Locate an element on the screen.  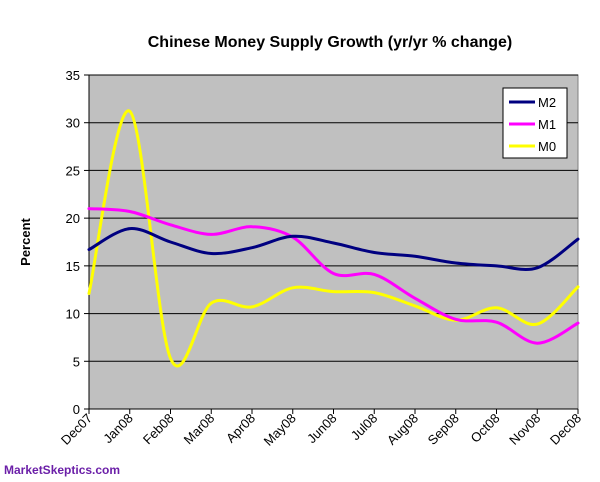
y-tick-label: 30 is located at coordinates (73, 123).